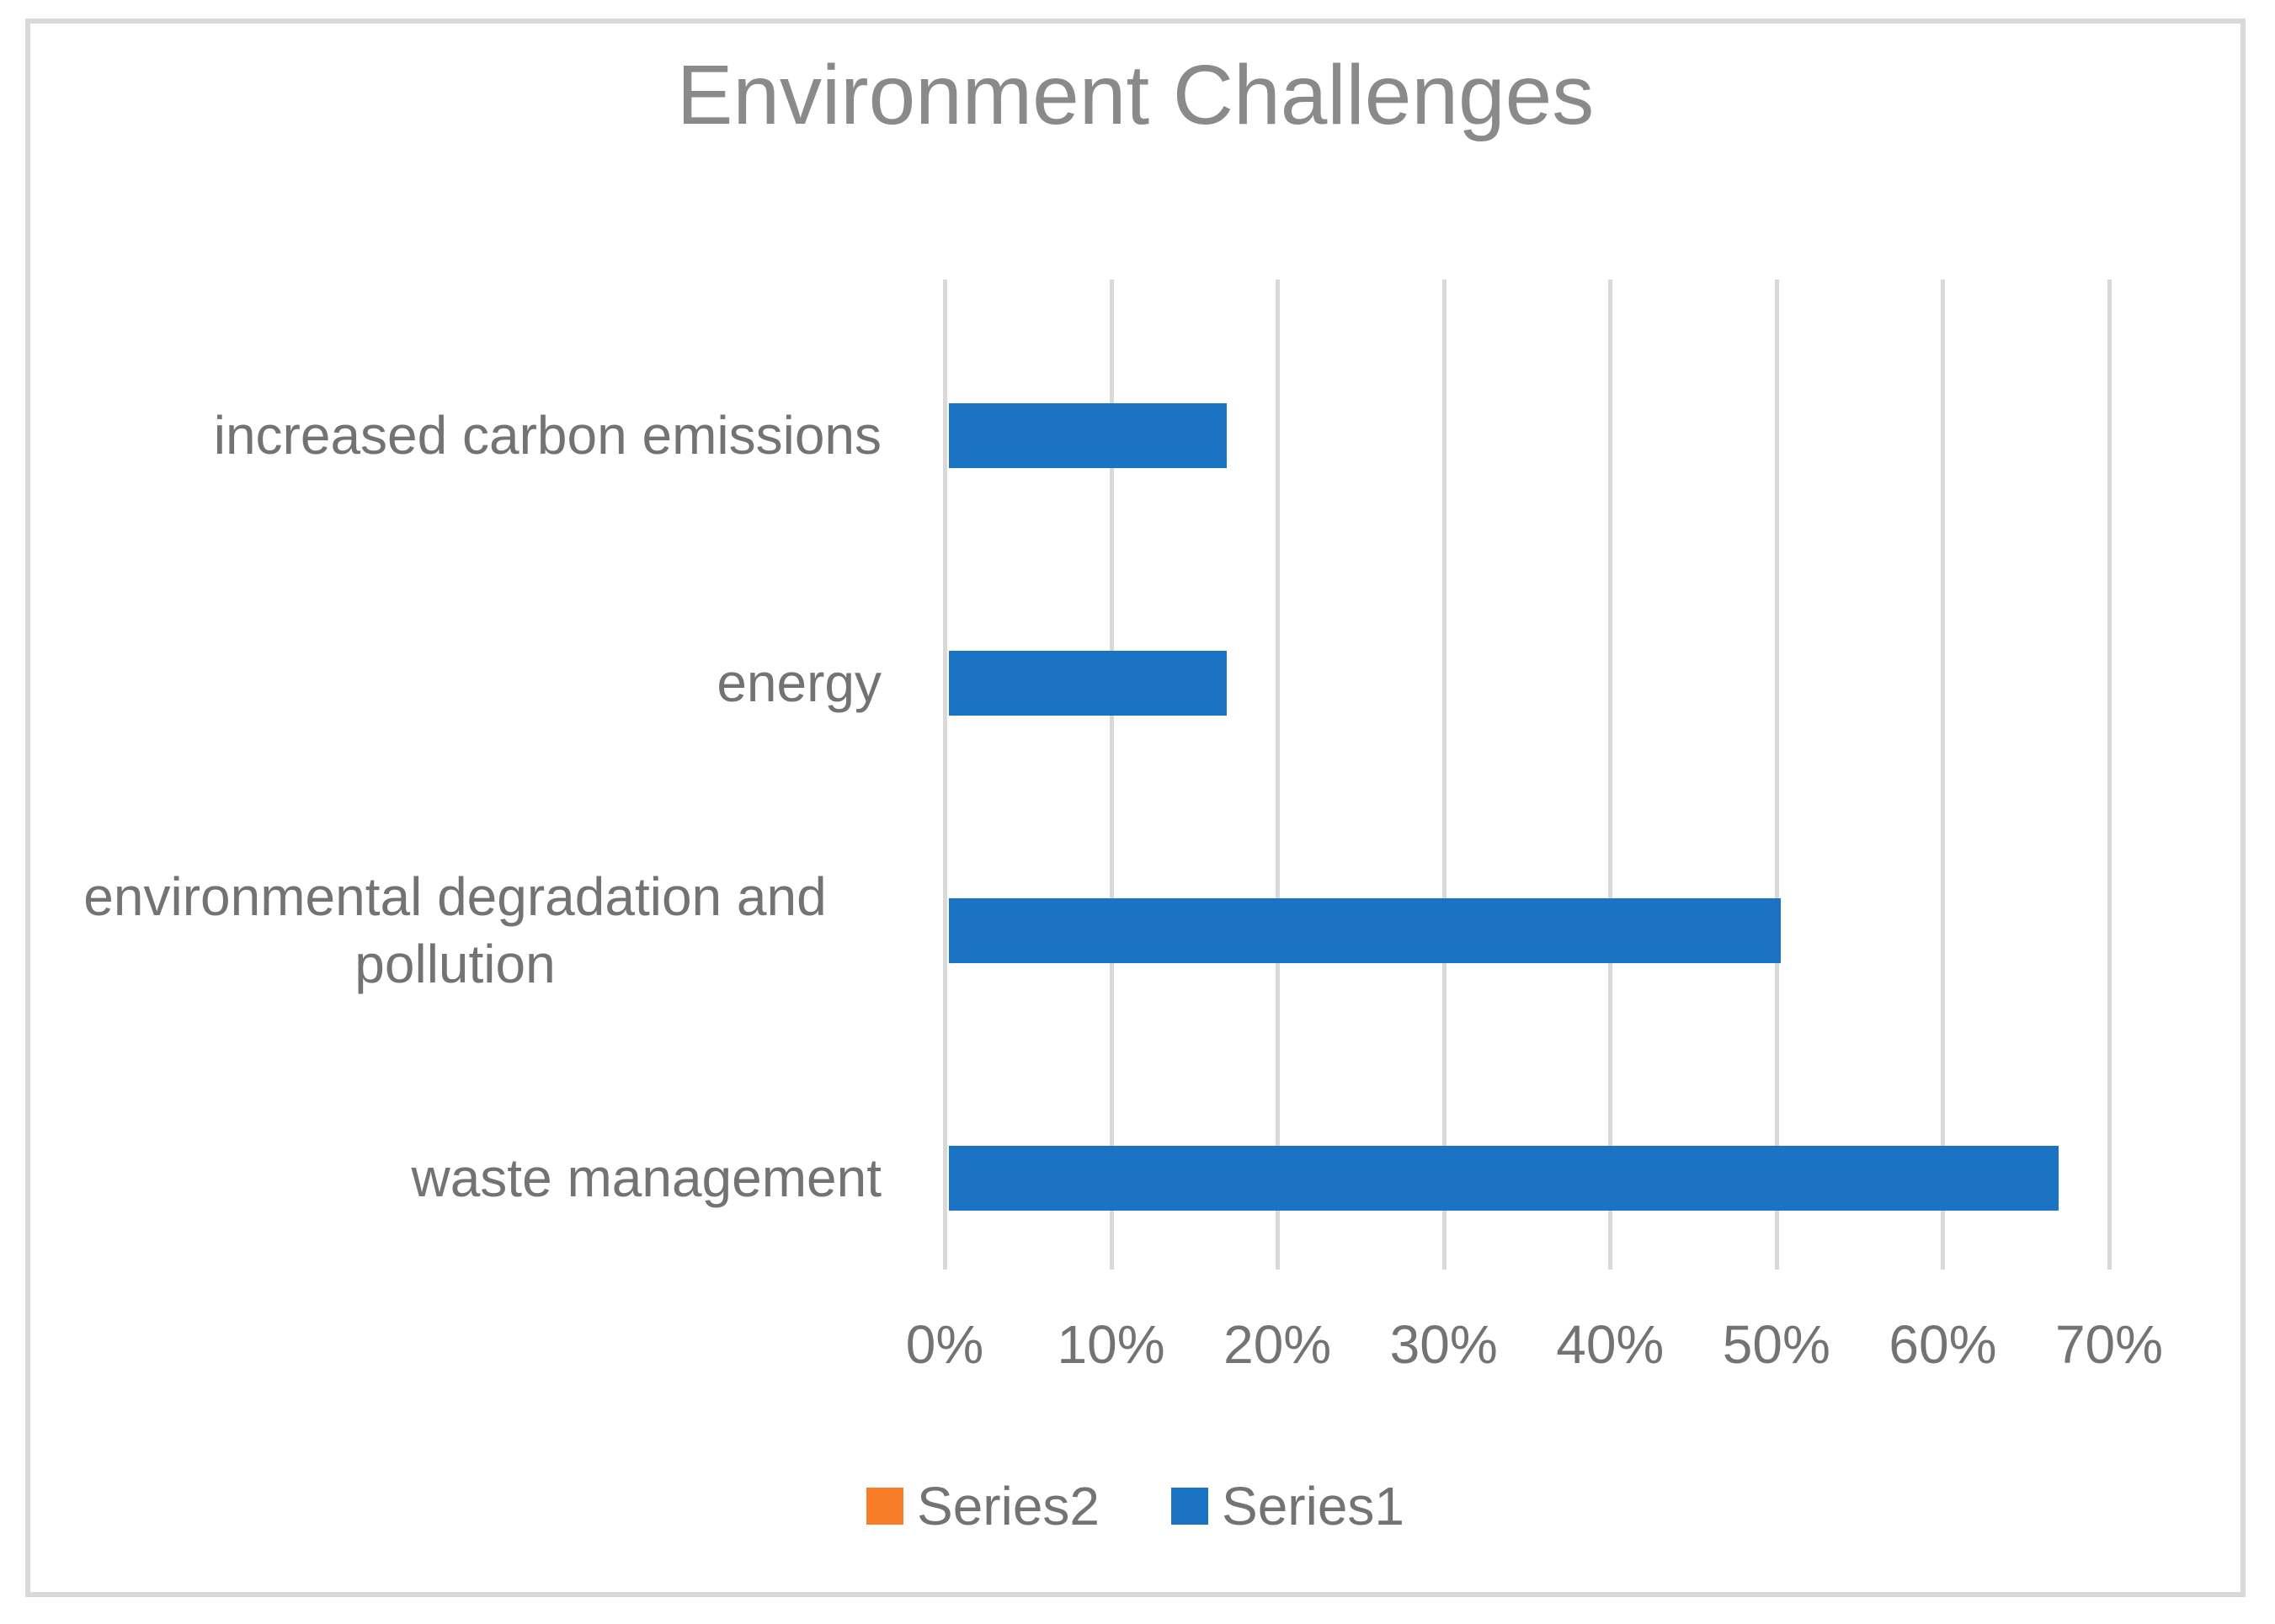  Describe the element at coordinates (1189, 1506) in the screenshot. I see `series1-swatch-icon` at that location.